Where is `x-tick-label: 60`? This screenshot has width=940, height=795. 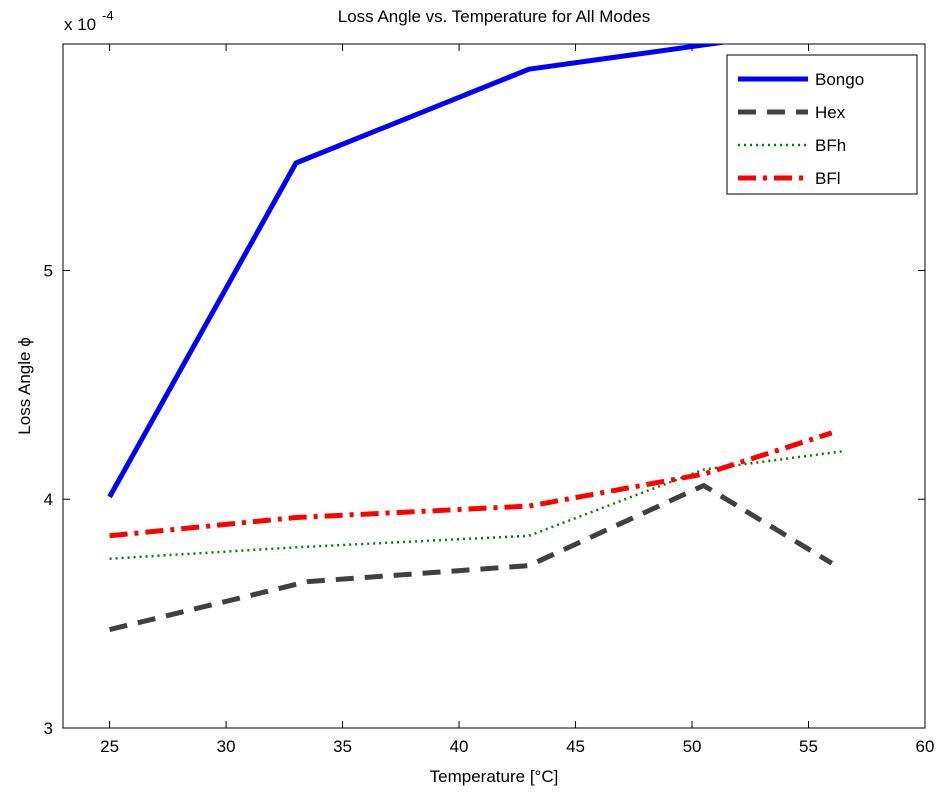 x-tick-label: 60 is located at coordinates (925, 746).